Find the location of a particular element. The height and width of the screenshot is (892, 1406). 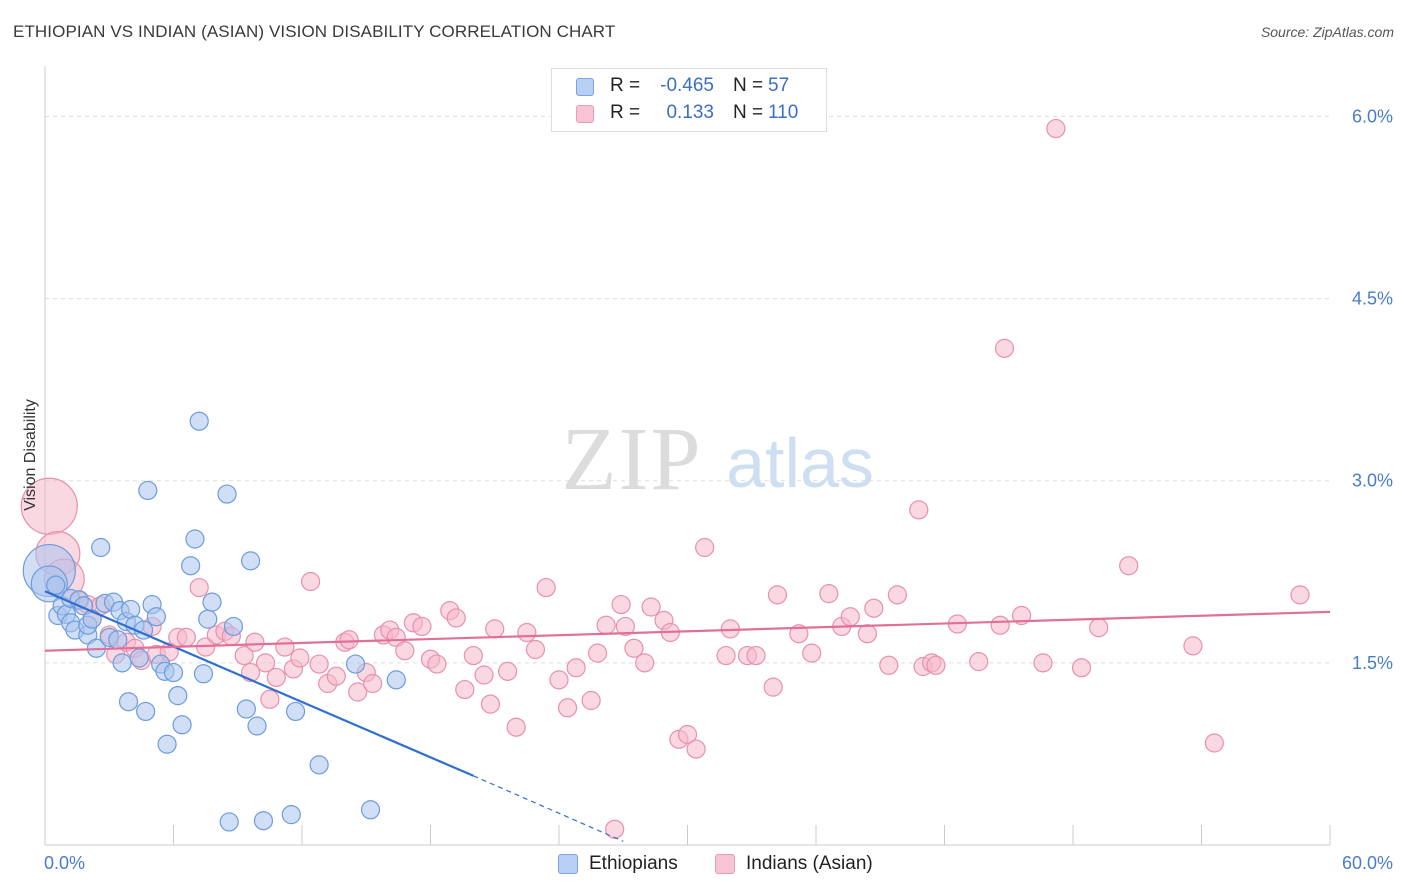

x-tick-label-min: 0.0% is located at coordinates (64, 863).